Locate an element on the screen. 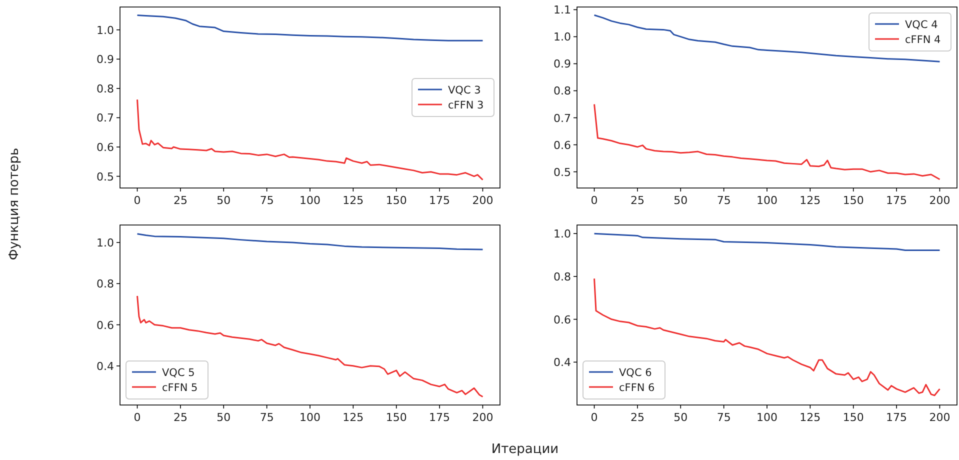 Image resolution: width=959 pixels, height=460 pixels. y-tick-label: 1.1 is located at coordinates (562, 10).